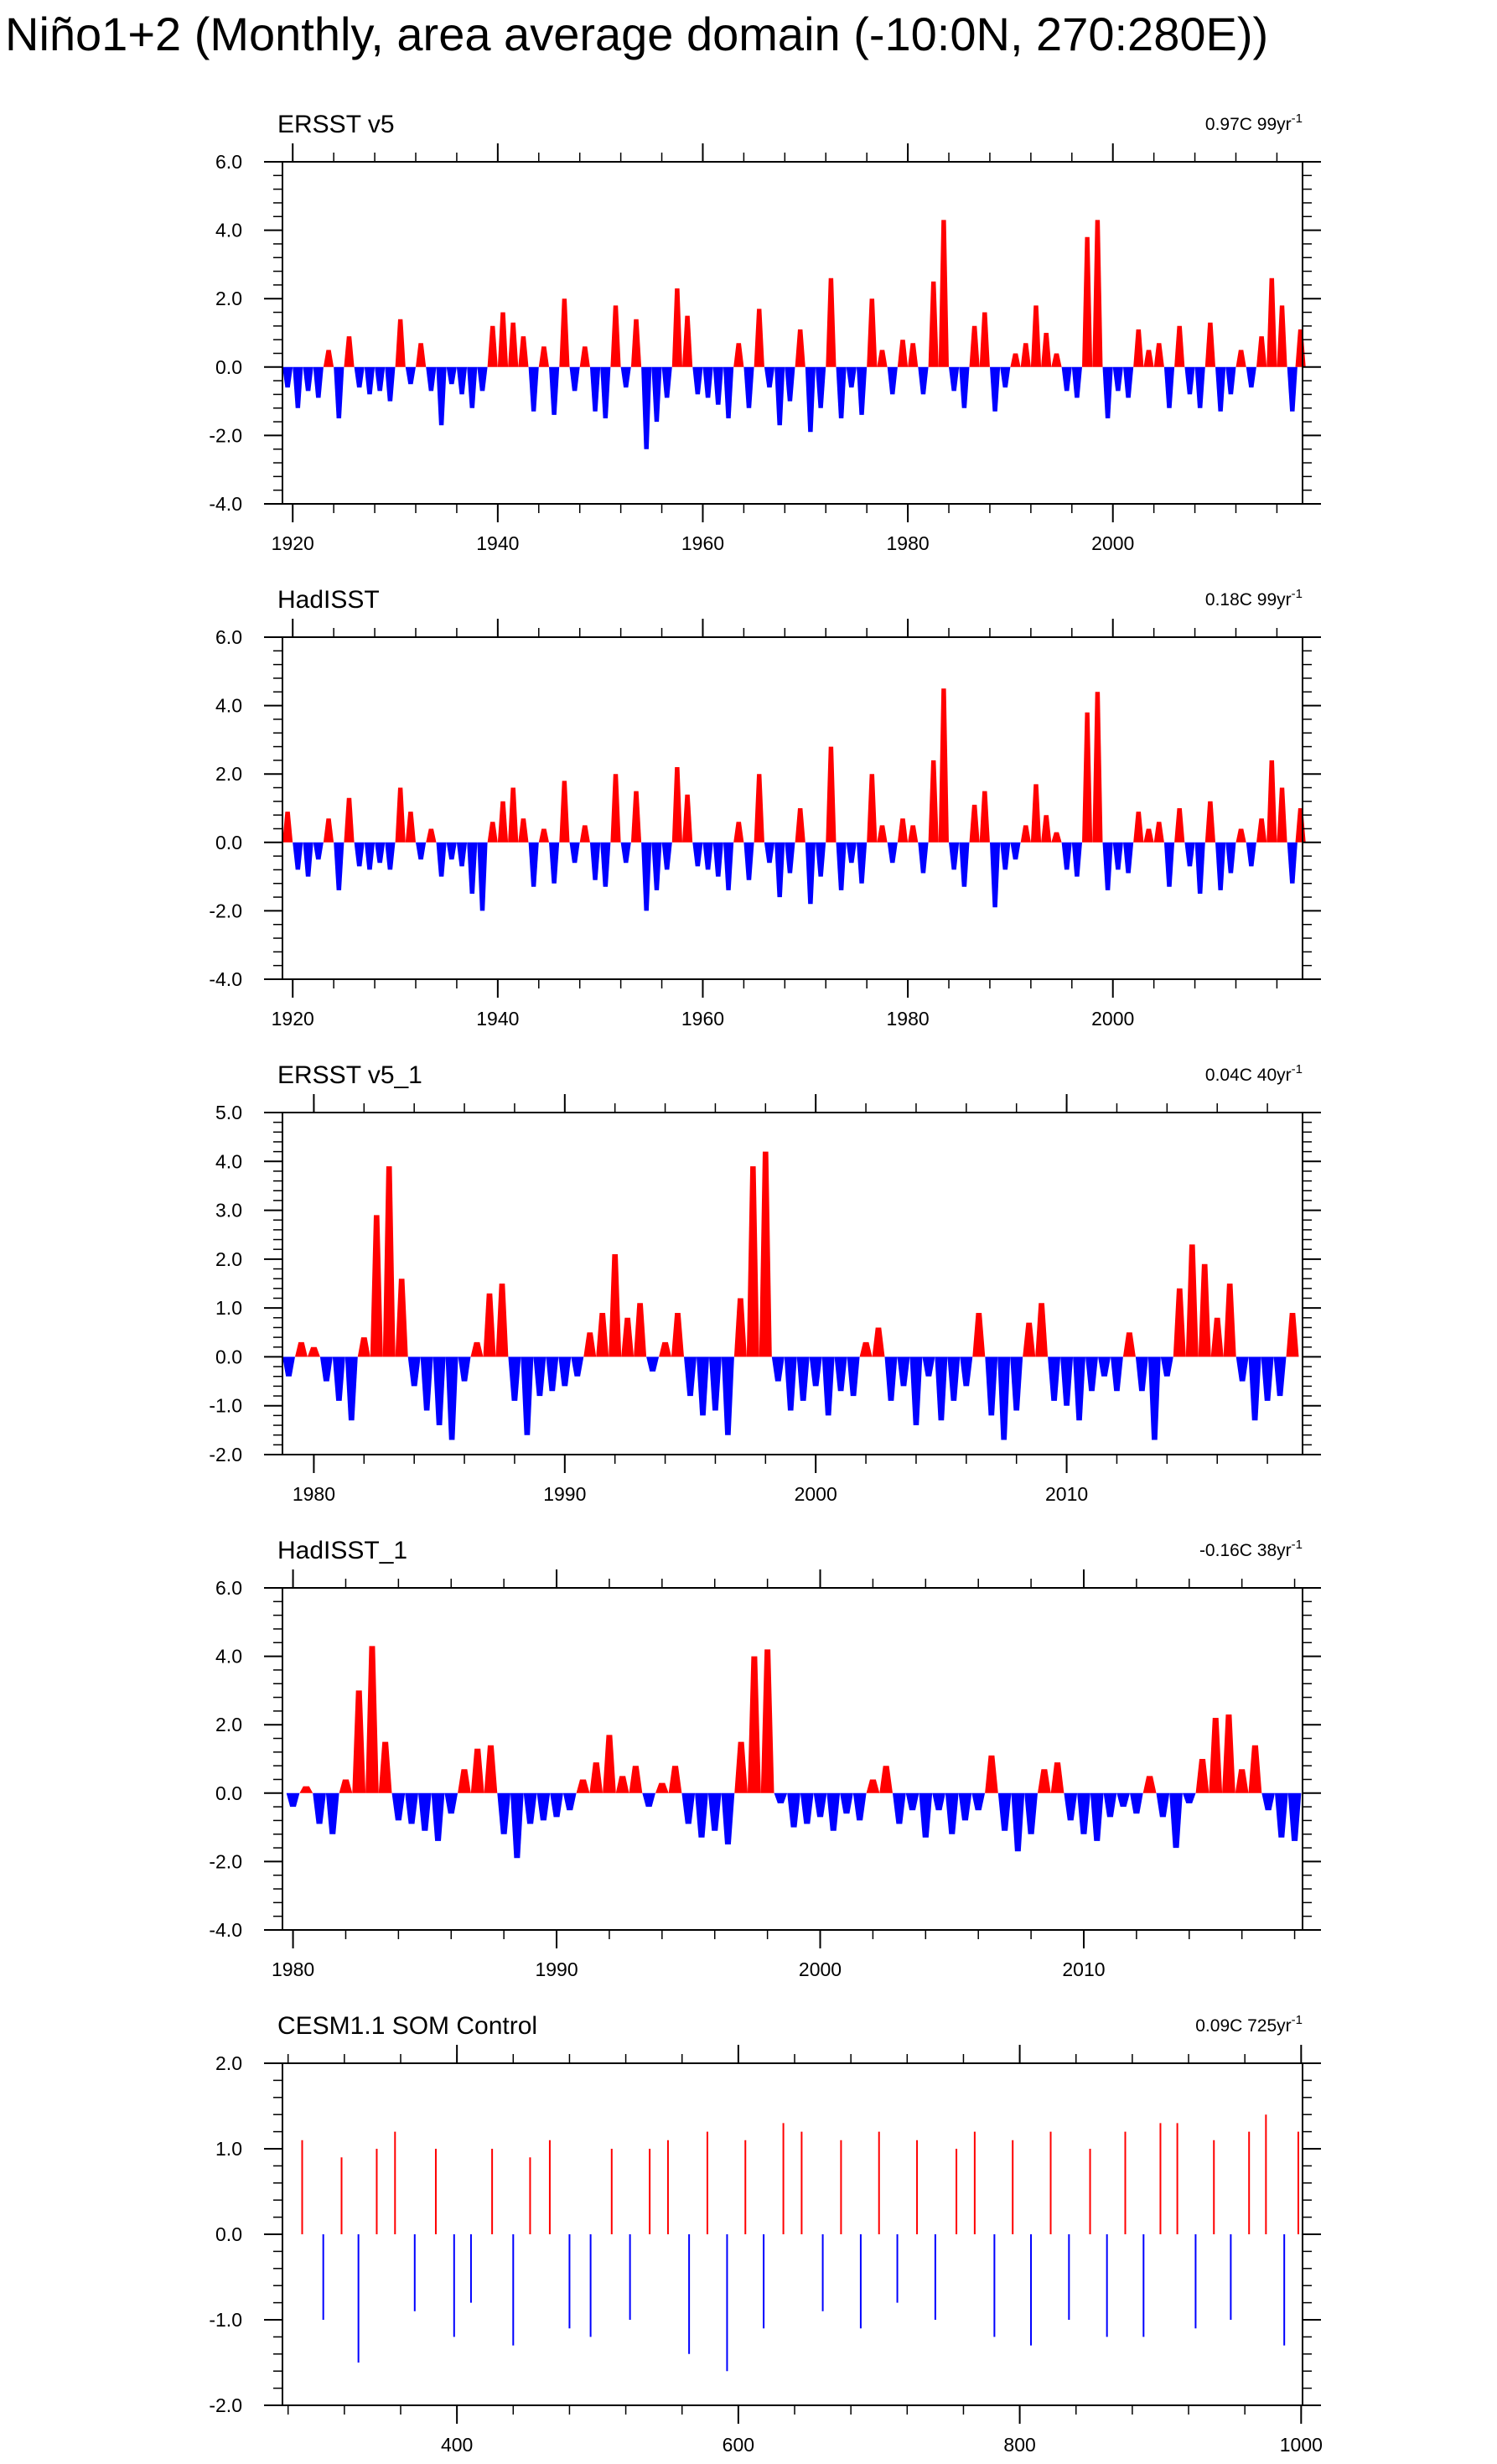 The image size is (1497, 2464). What do you see at coordinates (342, 1550) in the screenshot?
I see `panel-title: HadISST_1` at bounding box center [342, 1550].